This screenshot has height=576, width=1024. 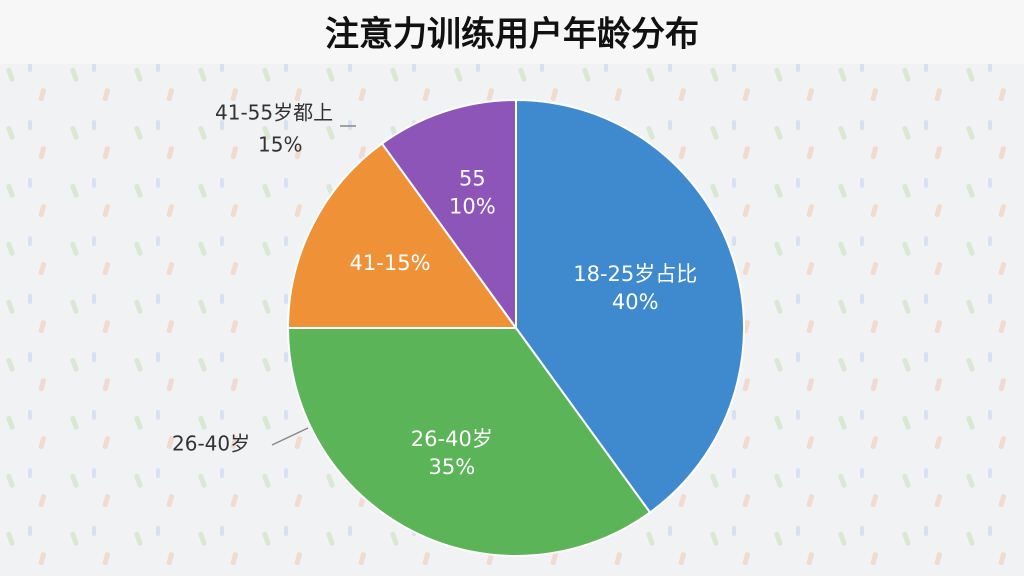 I want to click on title-bar, so click(x=512, y=32).